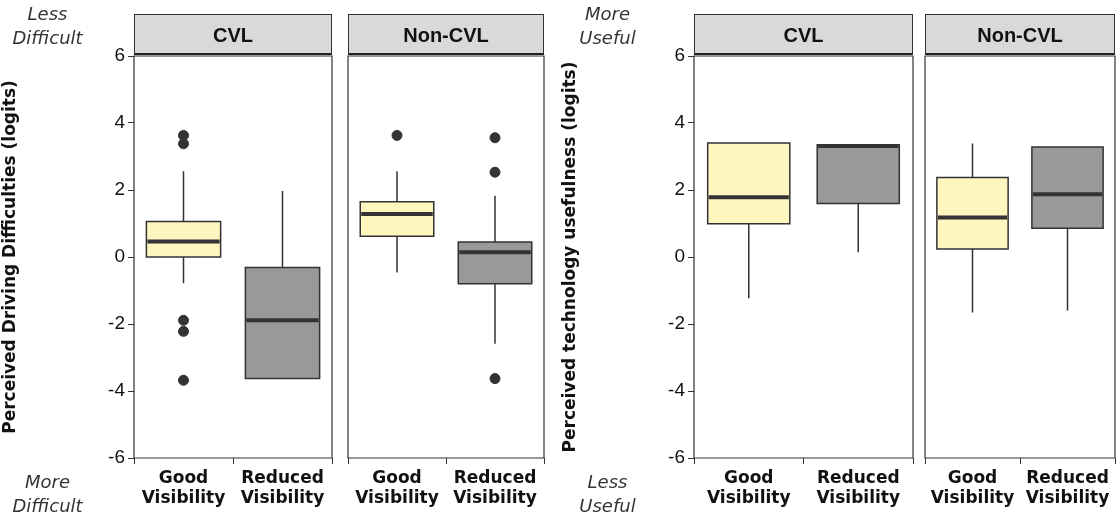  I want to click on y-axis-title: Perceived Driving Difficulties (logits), so click(9, 257).